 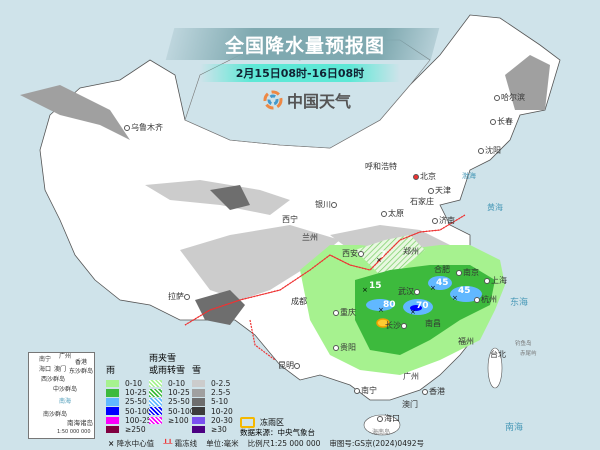 What do you see at coordinates (65, 389) in the screenshot?
I see `inset-label: 中沙群岛` at bounding box center [65, 389].